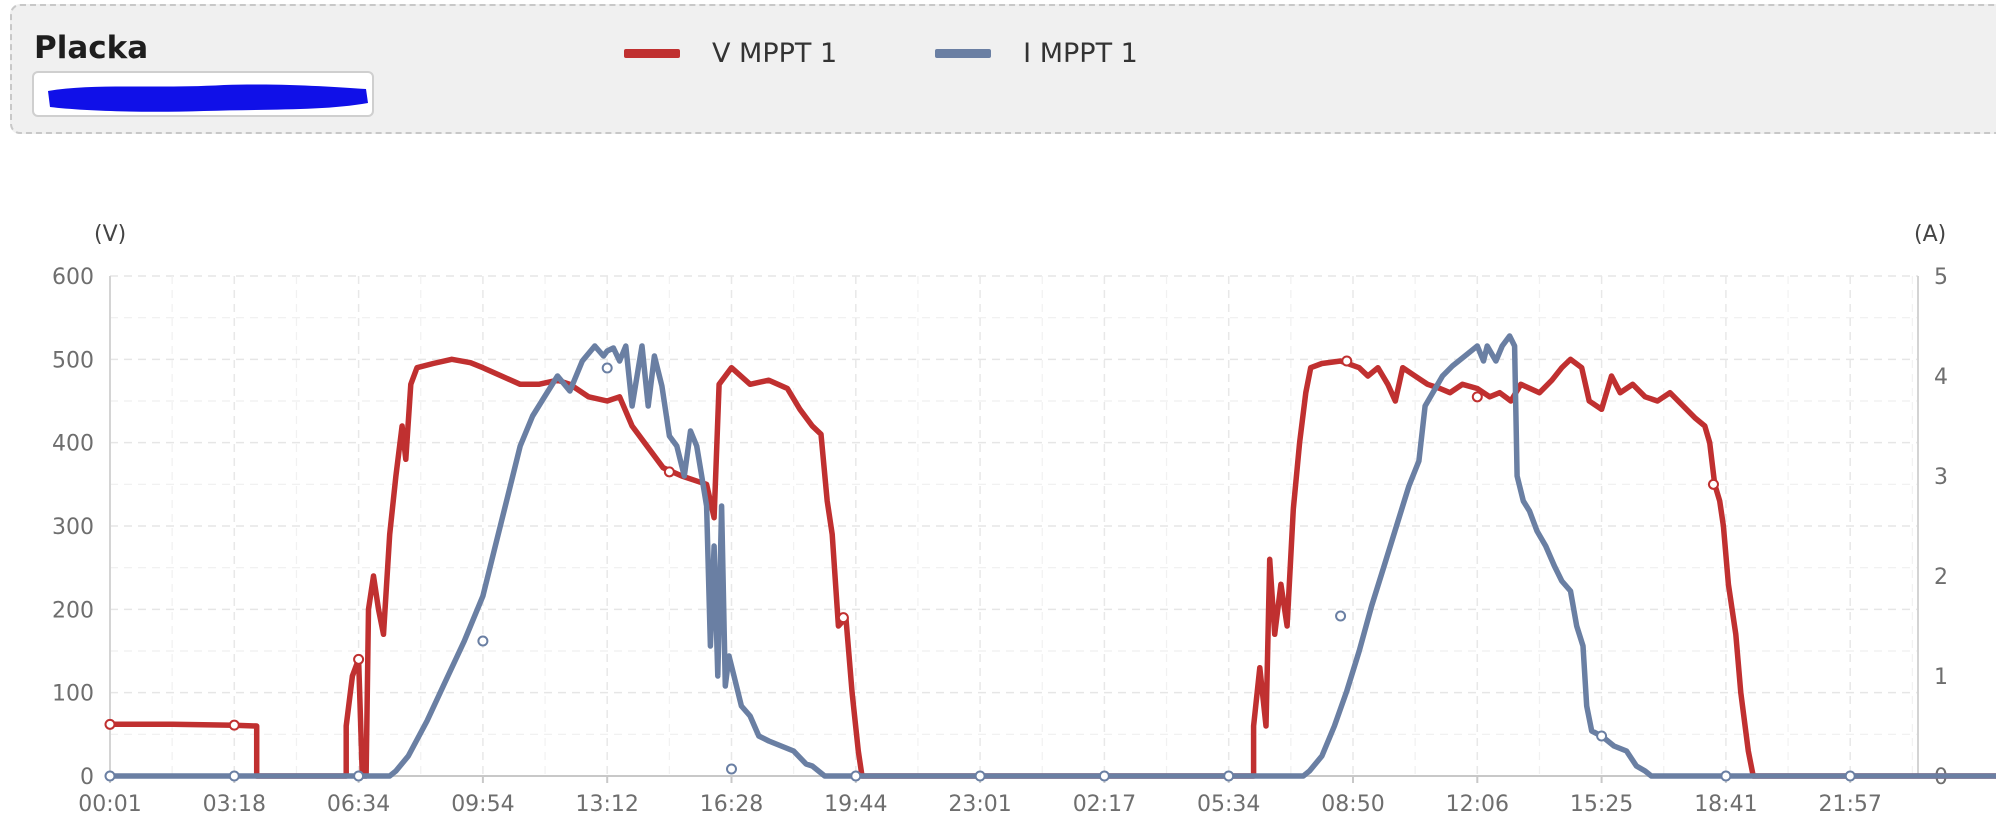 The image size is (1996, 838). What do you see at coordinates (110, 234) in the screenshot?
I see `y-left-unit: (V)` at bounding box center [110, 234].